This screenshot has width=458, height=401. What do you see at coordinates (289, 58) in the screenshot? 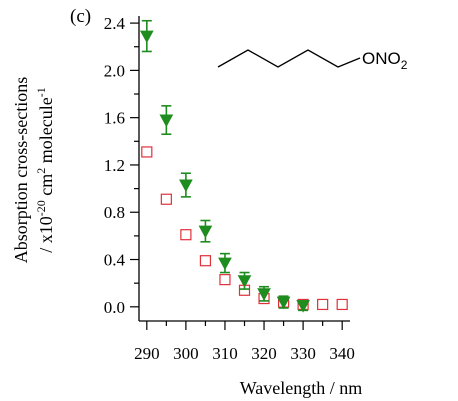
I see `molecule-chain` at bounding box center [289, 58].